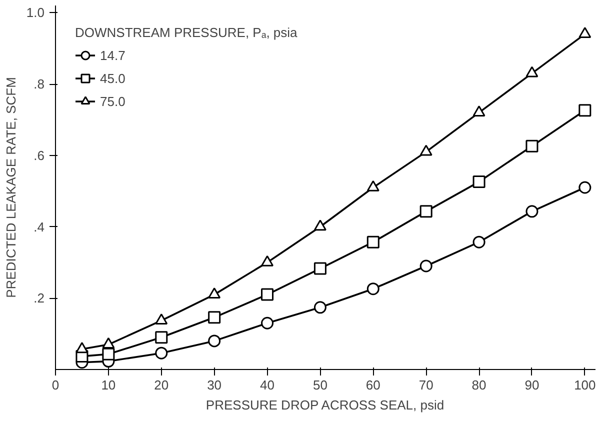  Describe the element at coordinates (113, 101) in the screenshot. I see `legend-label: 75.0` at that location.